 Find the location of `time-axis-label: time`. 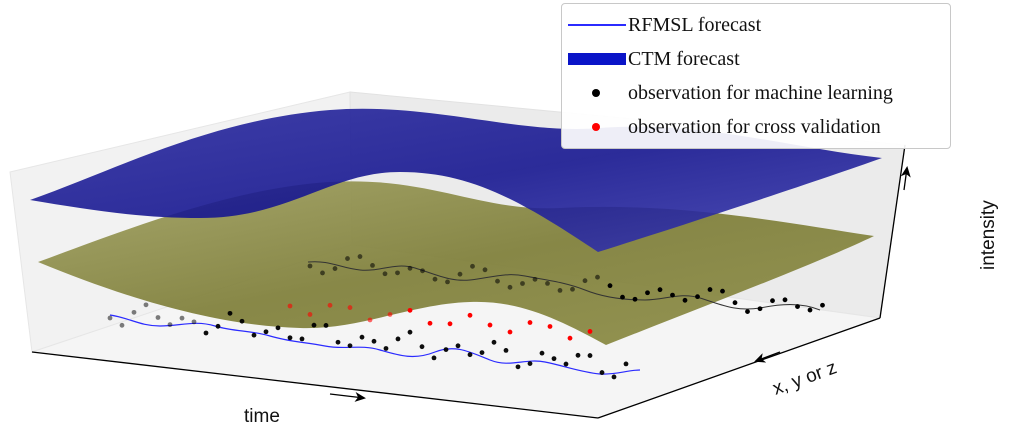

time-axis-label: time is located at coordinates (262, 416).